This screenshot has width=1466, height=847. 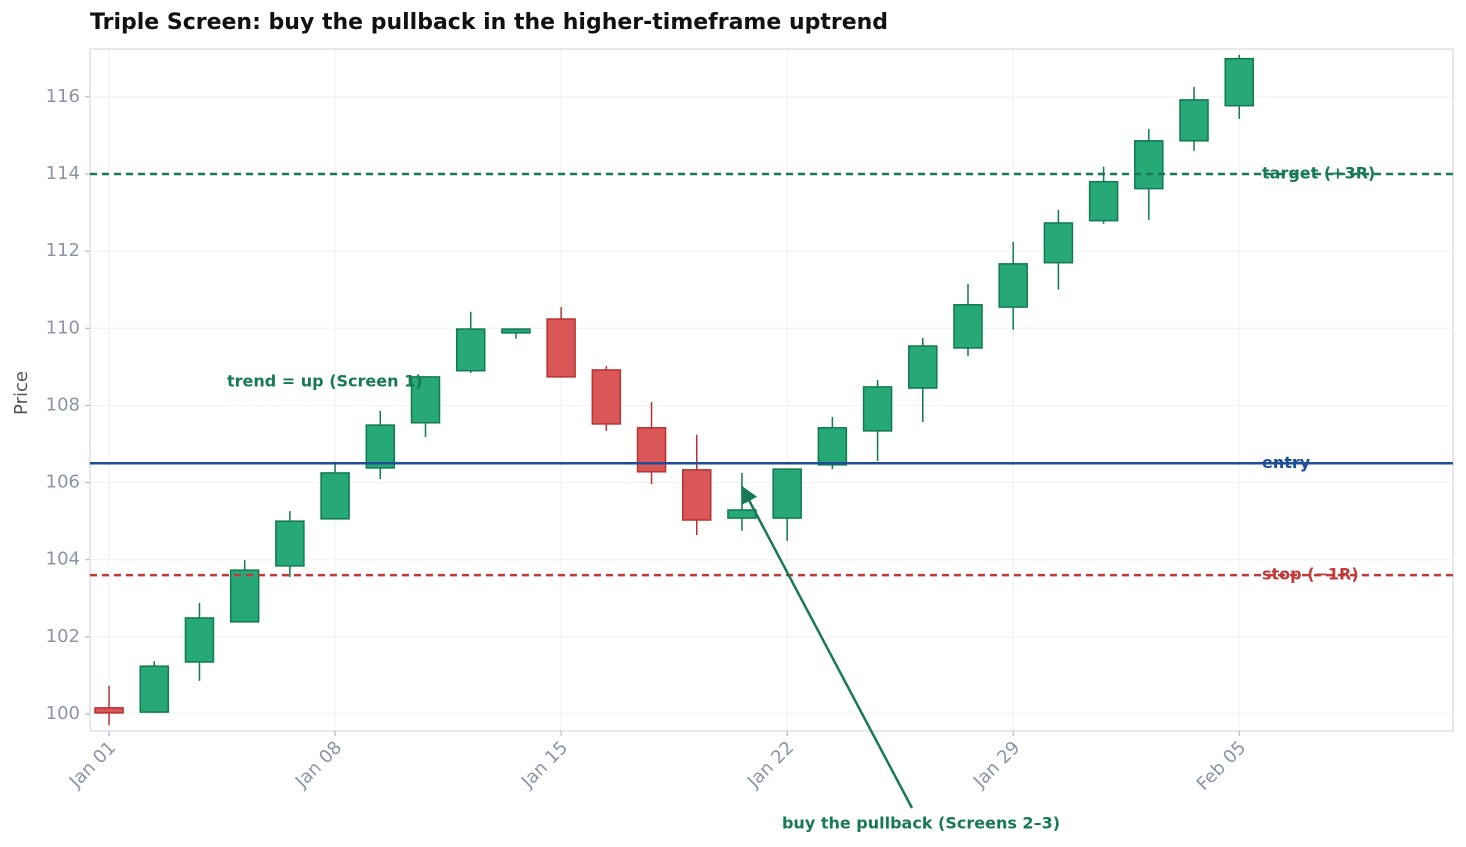 What do you see at coordinates (63, 327) in the screenshot?
I see `y-tick-label: 110` at bounding box center [63, 327].